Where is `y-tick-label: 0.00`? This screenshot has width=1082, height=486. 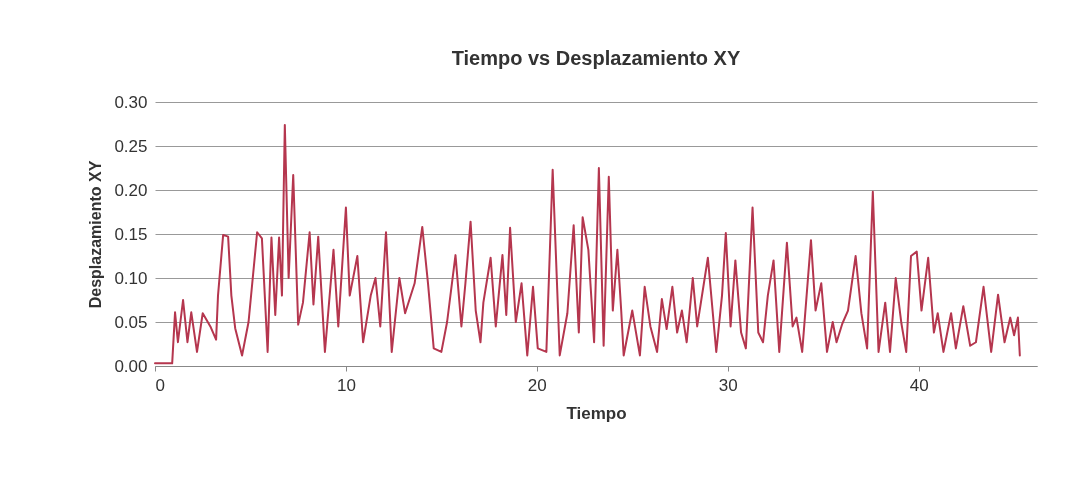 y-tick-label: 0.00 is located at coordinates (131, 366).